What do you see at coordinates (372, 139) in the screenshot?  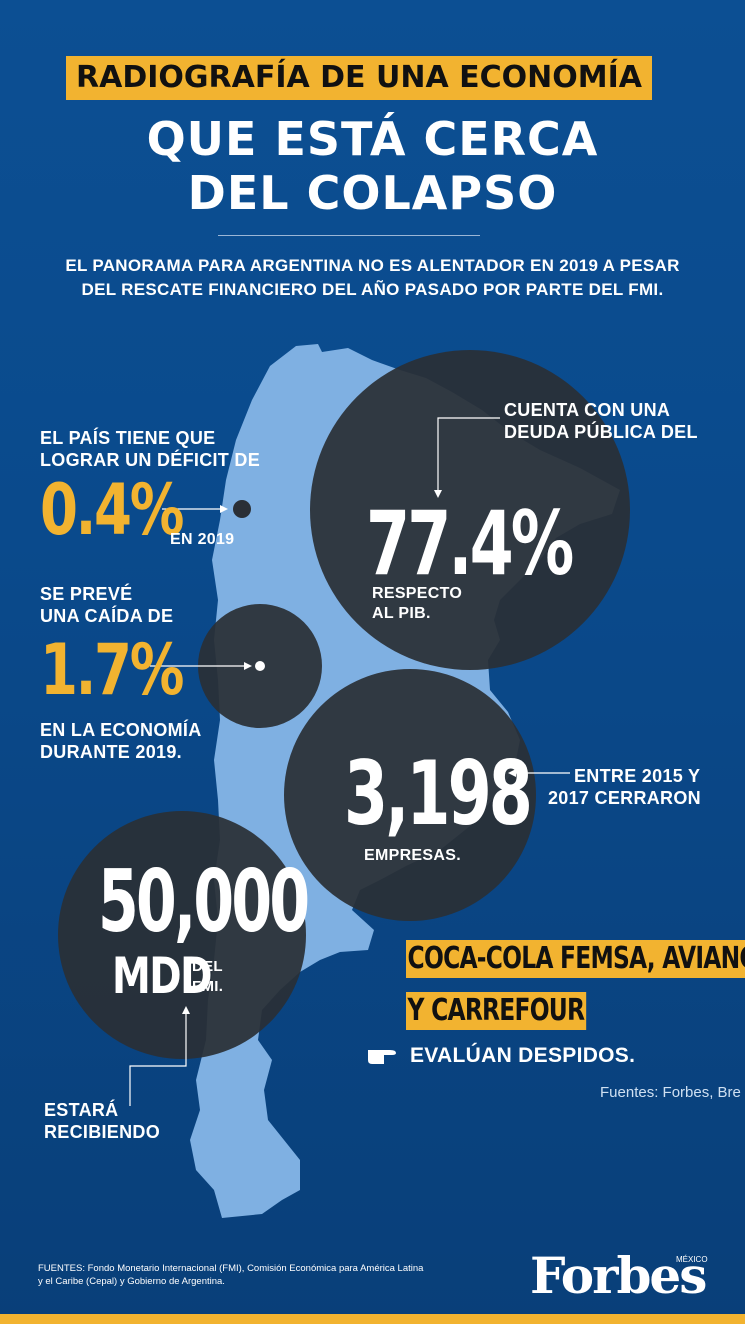 I see `title-line2: QUE ESTÁ CERCA` at bounding box center [372, 139].